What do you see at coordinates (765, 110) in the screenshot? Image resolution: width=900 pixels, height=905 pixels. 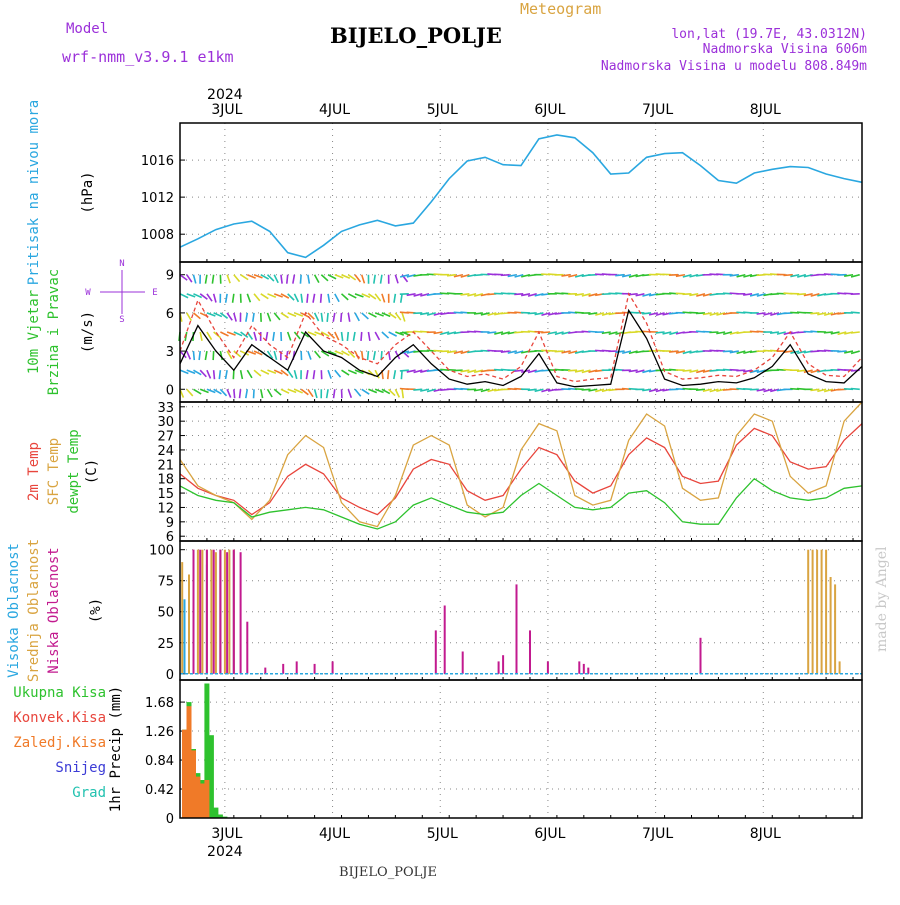 I see `day-label-top: 8JUL` at bounding box center [765, 110].